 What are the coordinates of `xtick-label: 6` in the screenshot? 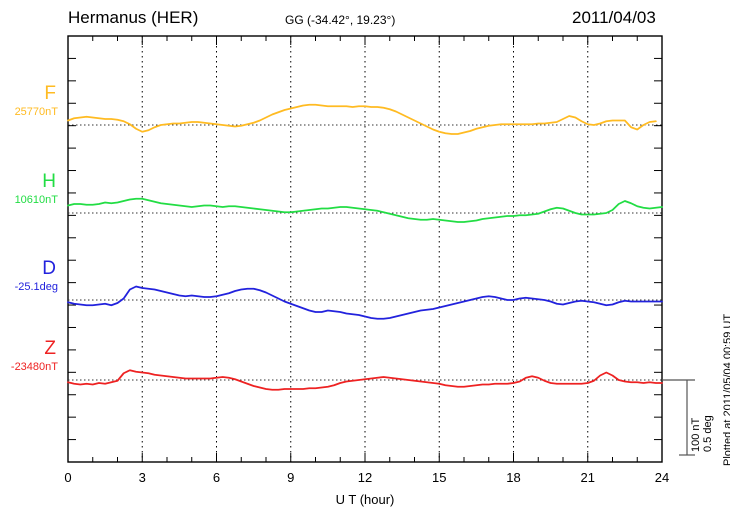 It's located at (216, 477).